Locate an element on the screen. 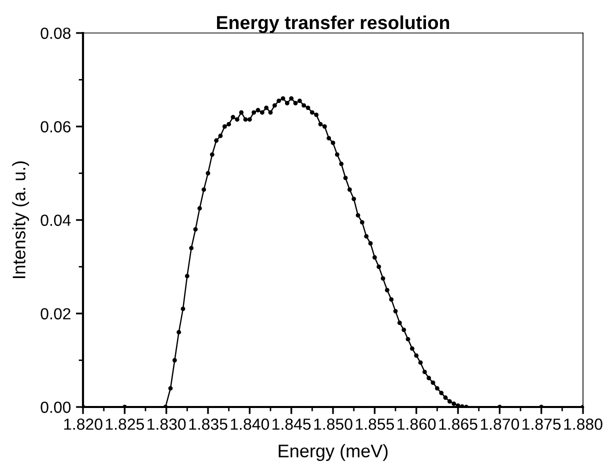 This screenshot has width=614, height=470. y-tick-label: 0.08 is located at coordinates (55, 33).